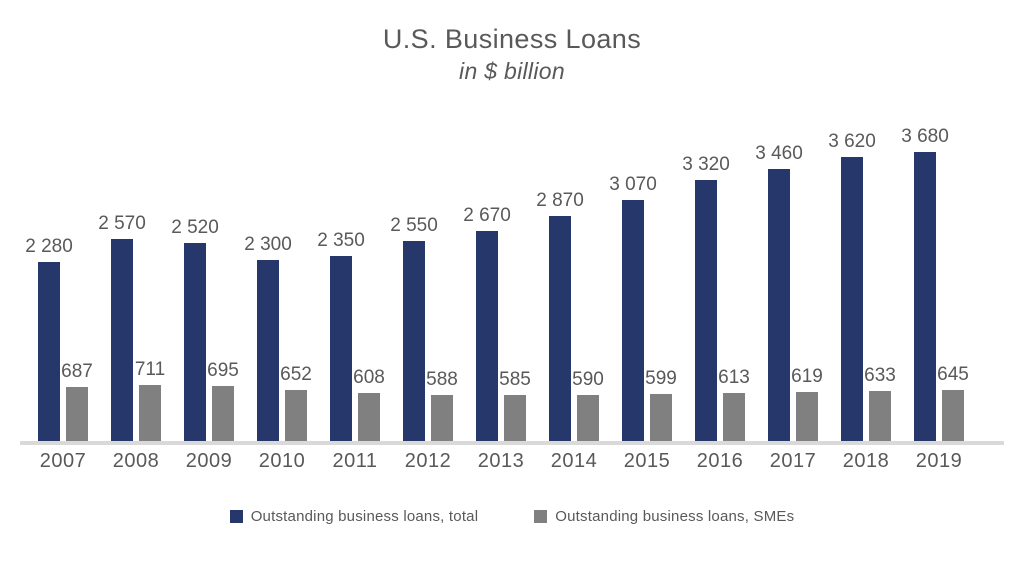  What do you see at coordinates (341, 241) in the screenshot?
I see `bar-value-label: 2 350` at bounding box center [341, 241].